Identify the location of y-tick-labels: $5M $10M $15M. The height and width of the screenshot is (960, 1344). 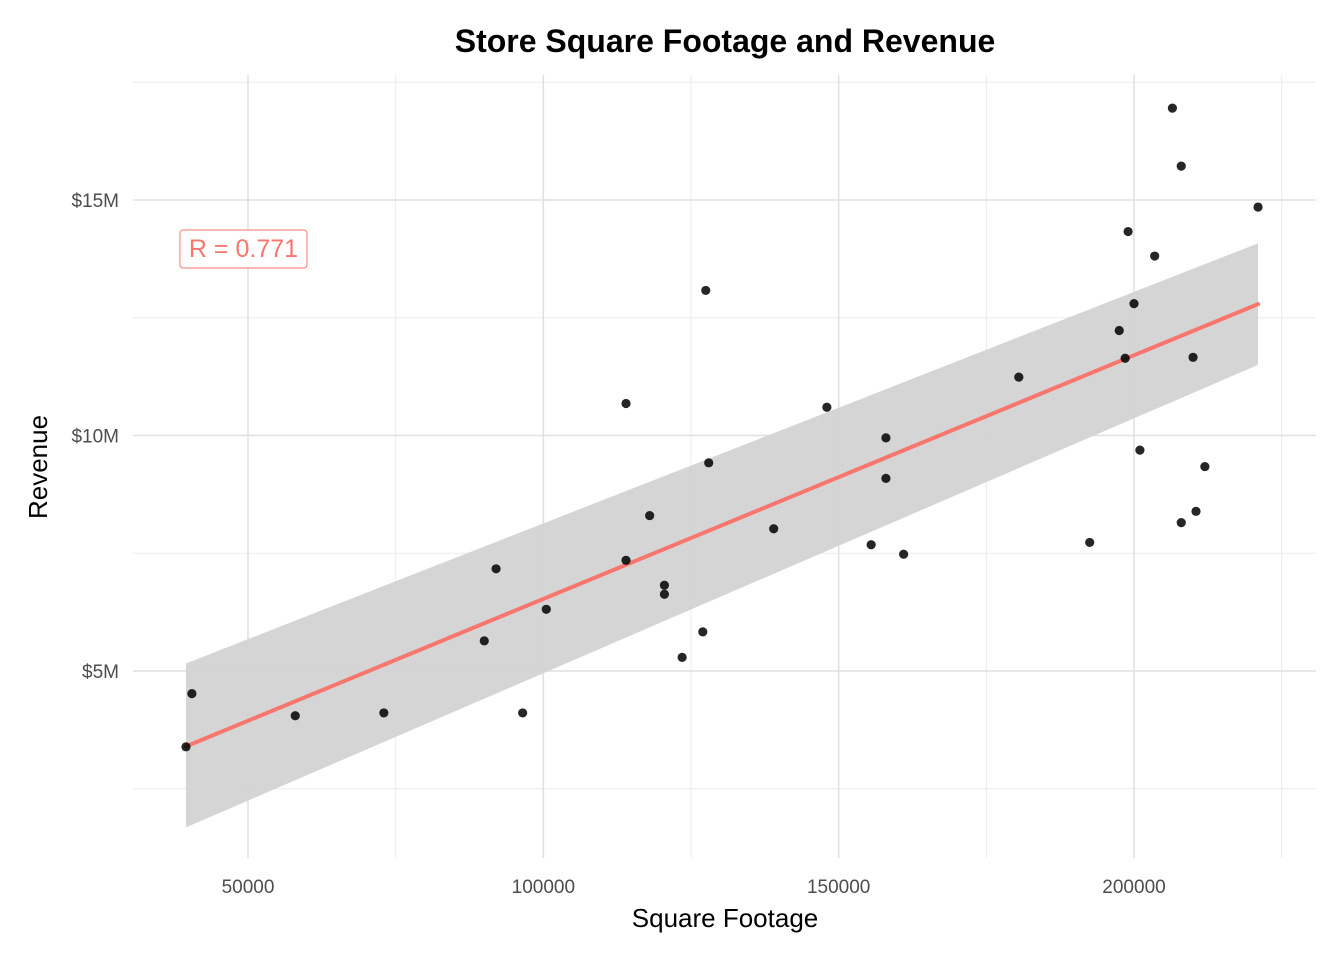
(95, 437).